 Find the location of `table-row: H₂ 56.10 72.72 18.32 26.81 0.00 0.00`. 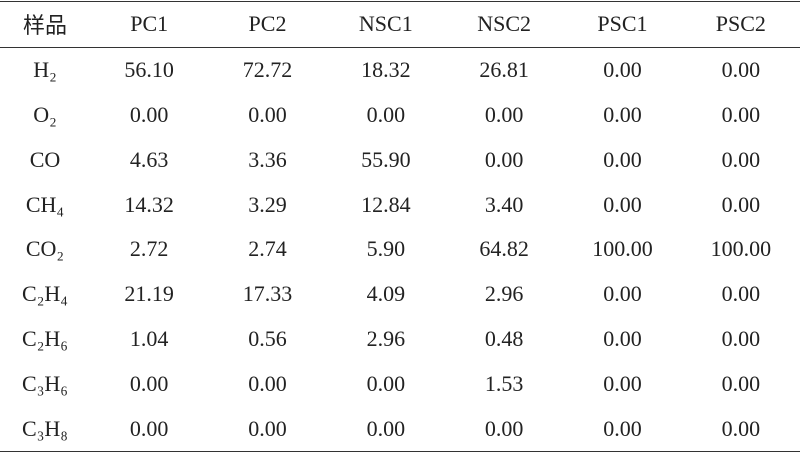

table-row: H₂ 56.10 72.72 18.32 26.81 0.00 0.00 is located at coordinates (400, 69).